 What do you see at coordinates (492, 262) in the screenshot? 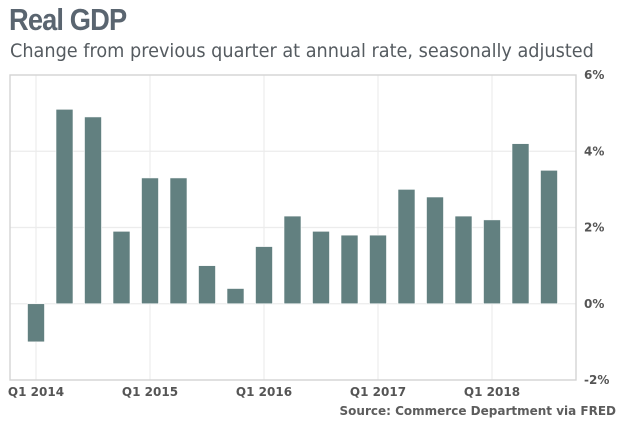
I see `bar-q1-2018` at bounding box center [492, 262].